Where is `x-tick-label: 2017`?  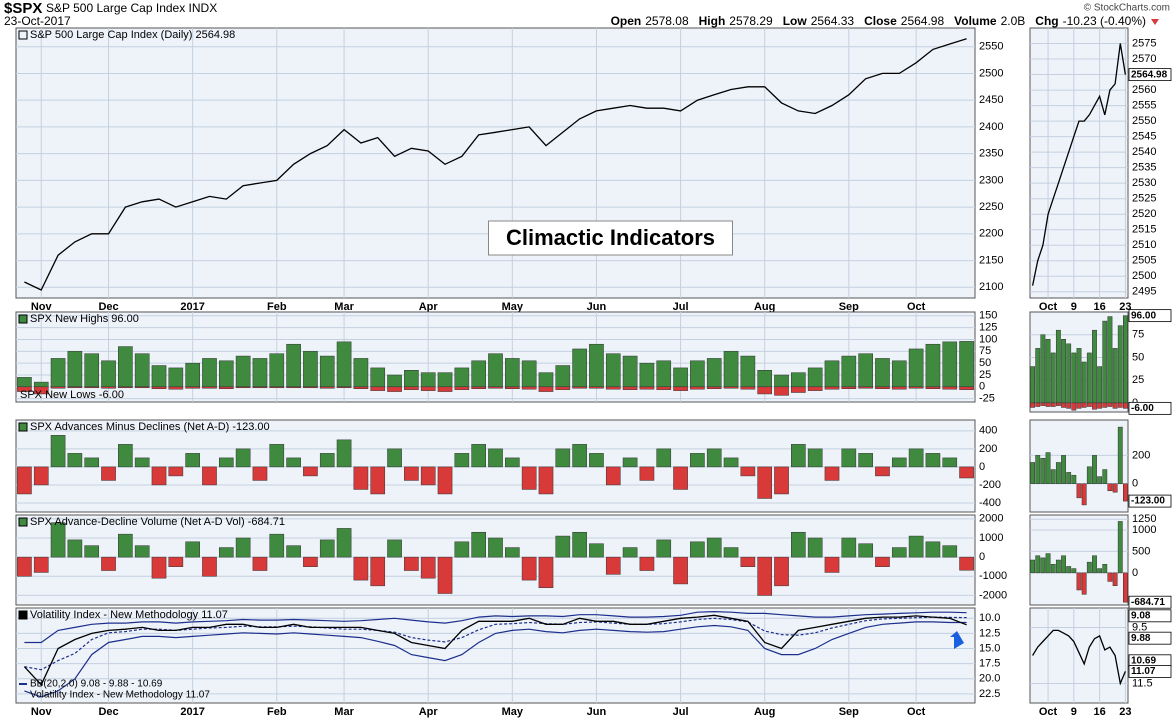 x-tick-label: 2017 is located at coordinates (192, 307).